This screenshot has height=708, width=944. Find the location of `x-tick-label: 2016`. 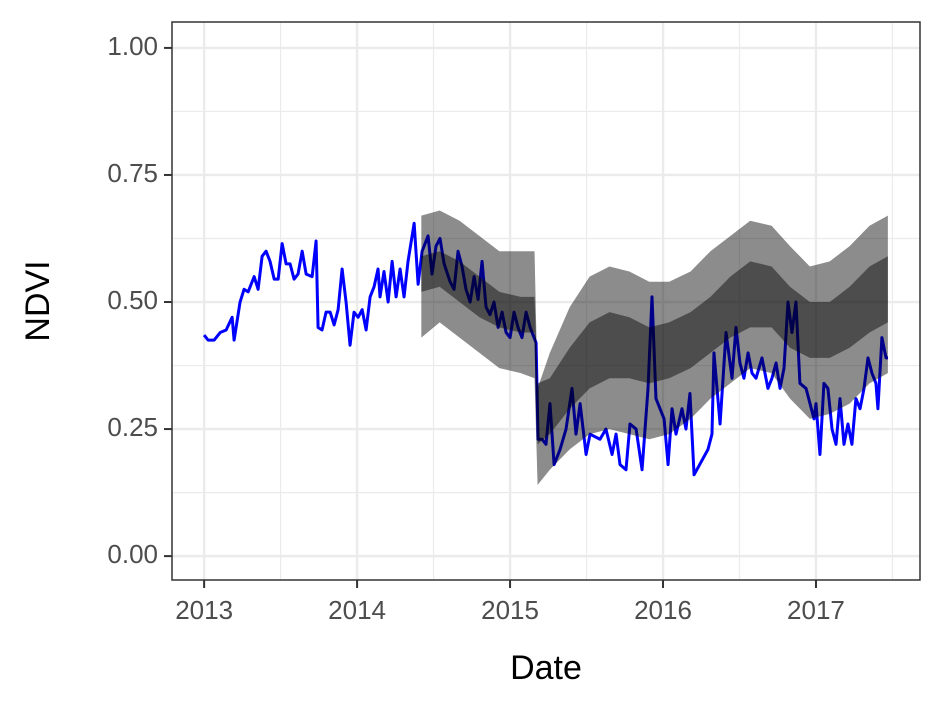

x-tick-label: 2016 is located at coordinates (663, 610).